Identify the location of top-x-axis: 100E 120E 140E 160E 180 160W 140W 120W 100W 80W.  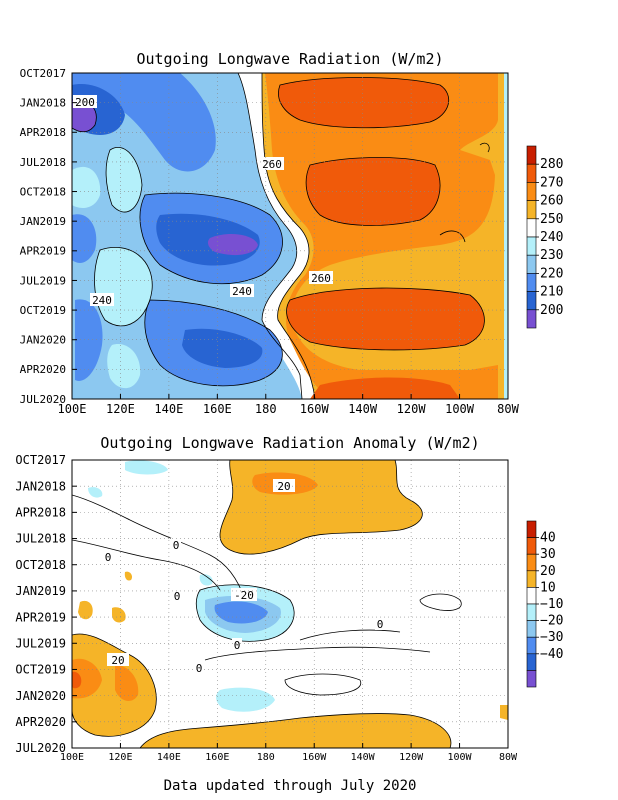
(289, 405).